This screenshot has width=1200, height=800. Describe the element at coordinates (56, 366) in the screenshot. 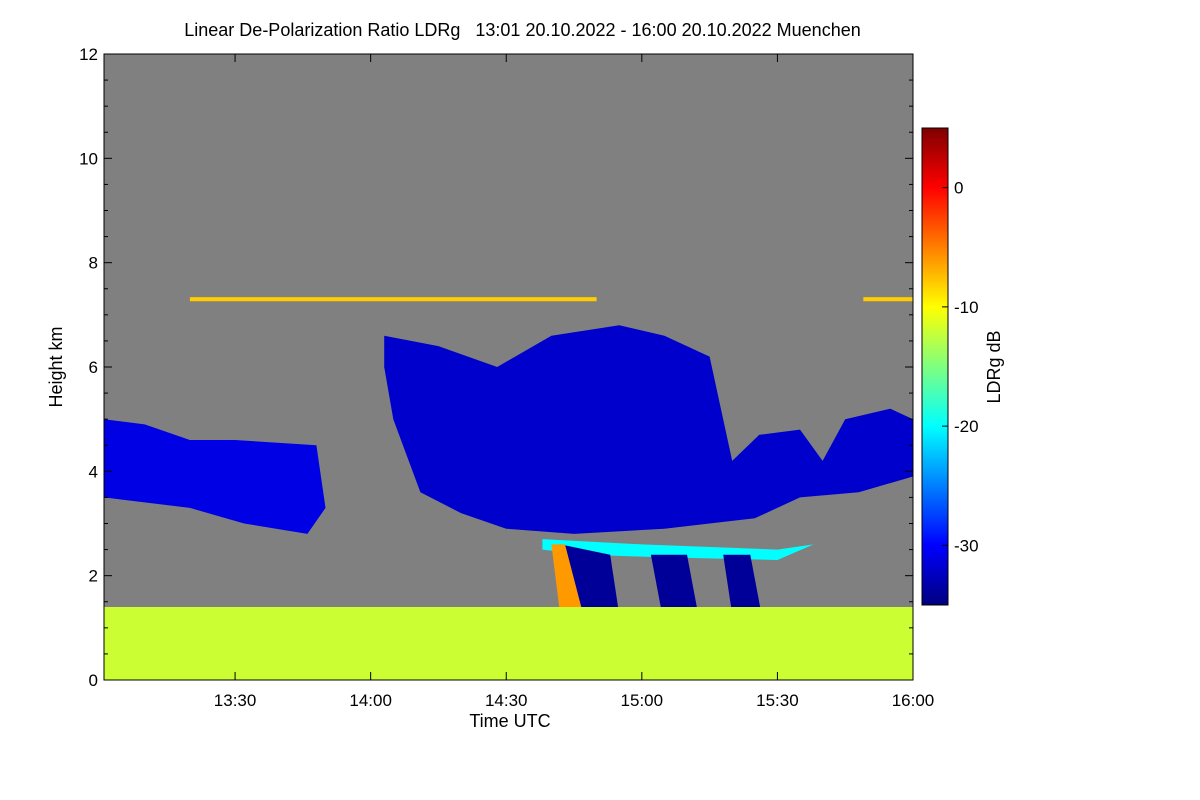

I see `y-axis-label: Height km` at that location.